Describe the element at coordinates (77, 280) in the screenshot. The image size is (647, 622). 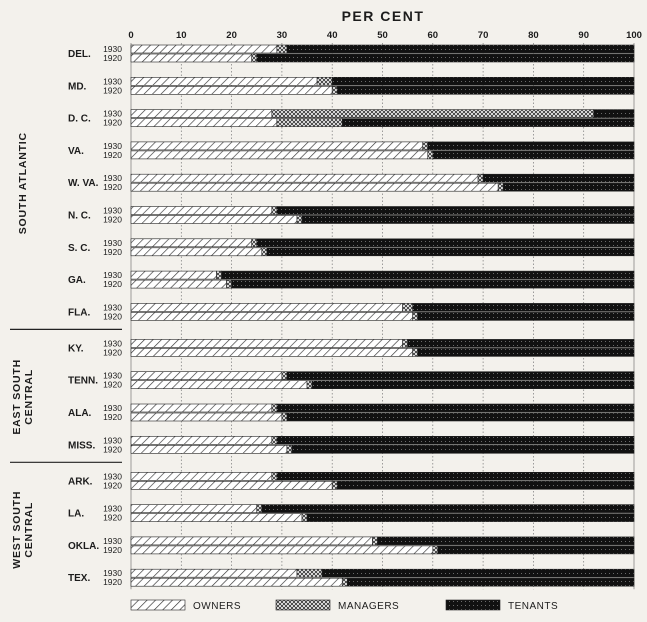
I see `state-label: GA.` at that location.